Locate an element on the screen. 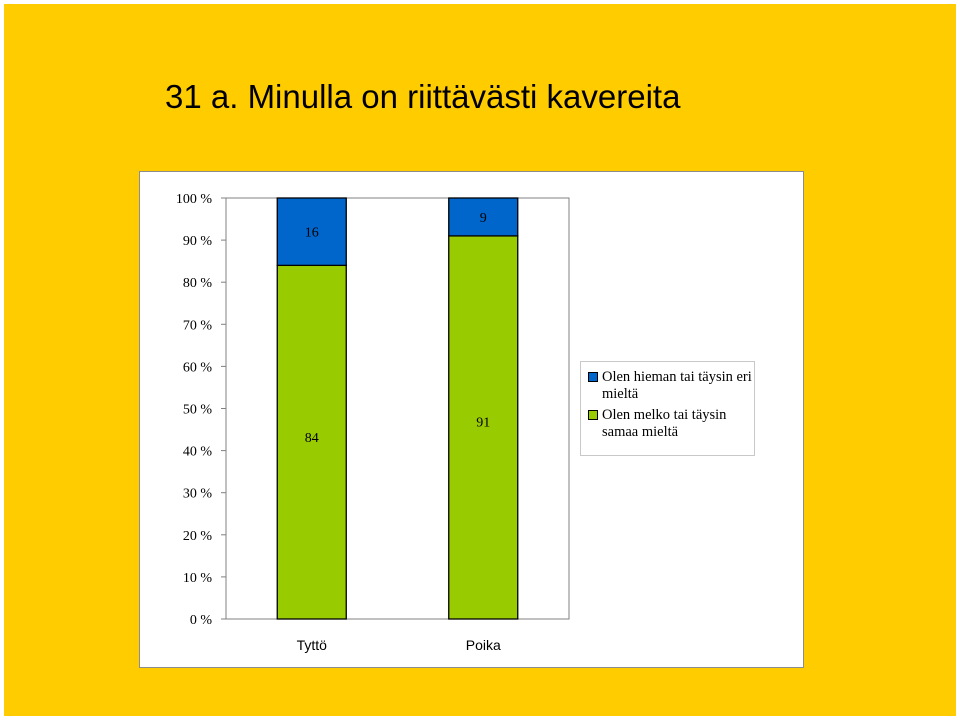  legend-item-agree: Olen melko tai täysin samaa mieltä is located at coordinates (667, 424).